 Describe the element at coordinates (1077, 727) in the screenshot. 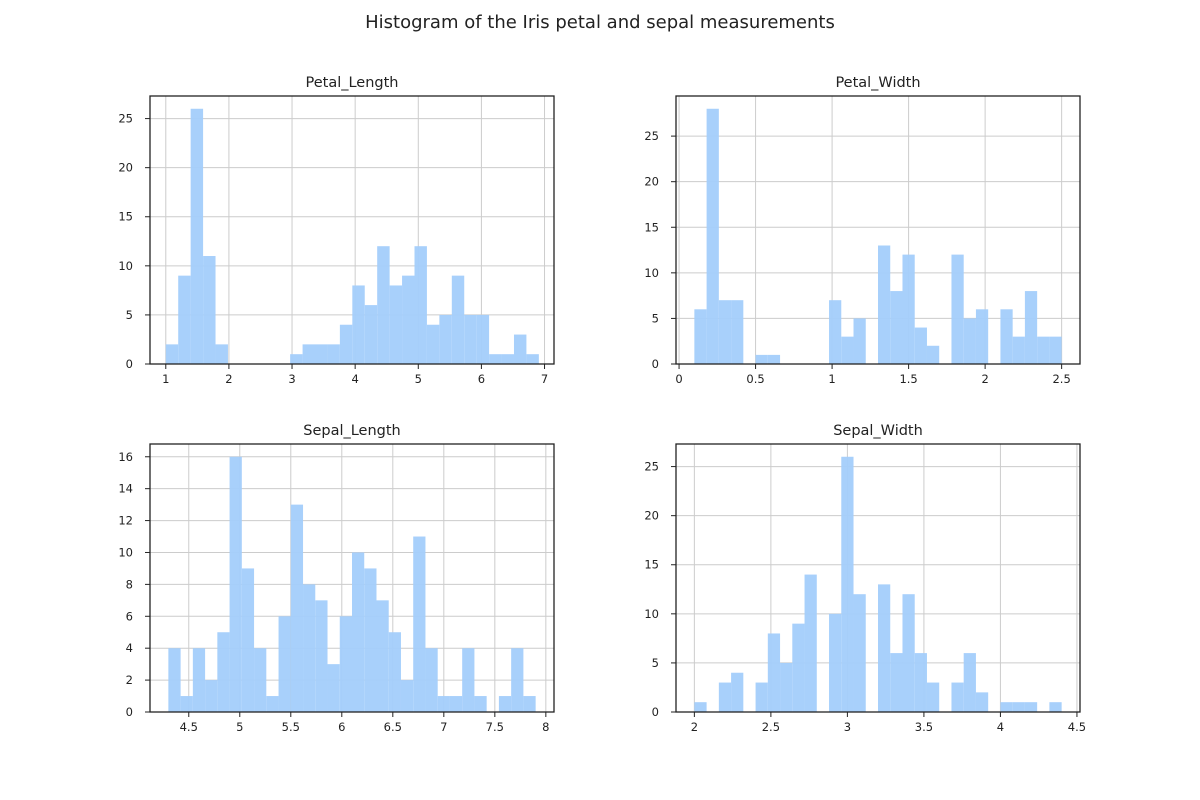

I see `x-tick-label: 4.5` at that location.